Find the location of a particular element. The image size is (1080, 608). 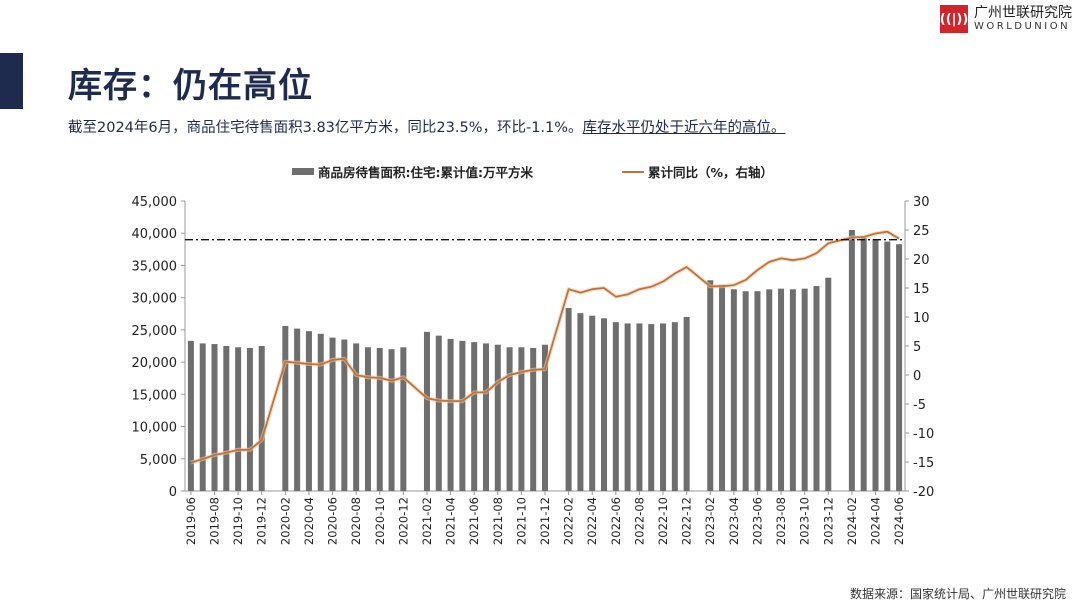

legend-line: 累计同比（%，右轴） is located at coordinates (697, 171).